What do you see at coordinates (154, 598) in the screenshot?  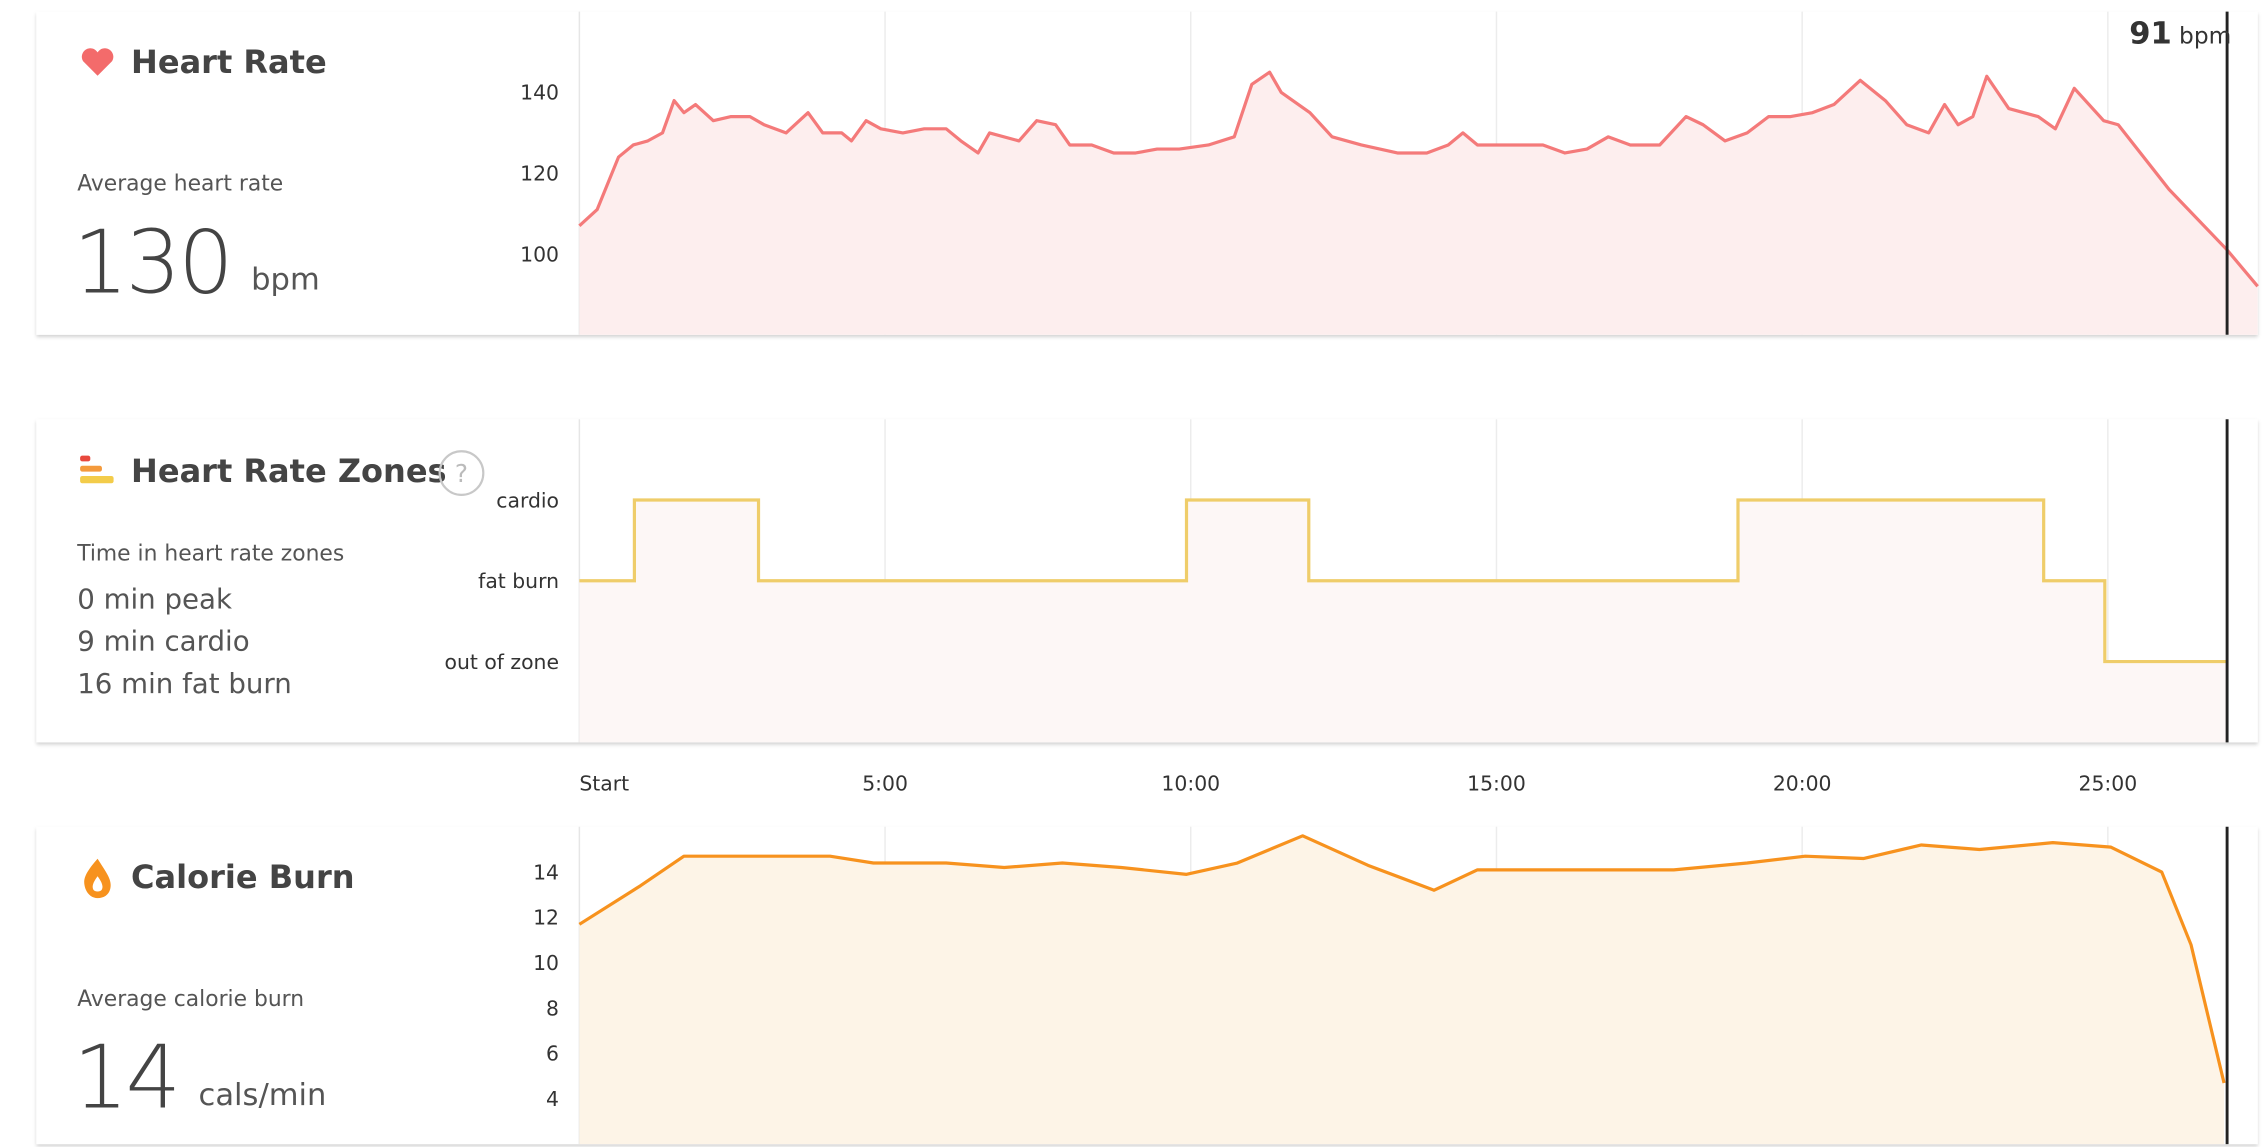 I see `zone-time: 0 min peak` at bounding box center [154, 598].